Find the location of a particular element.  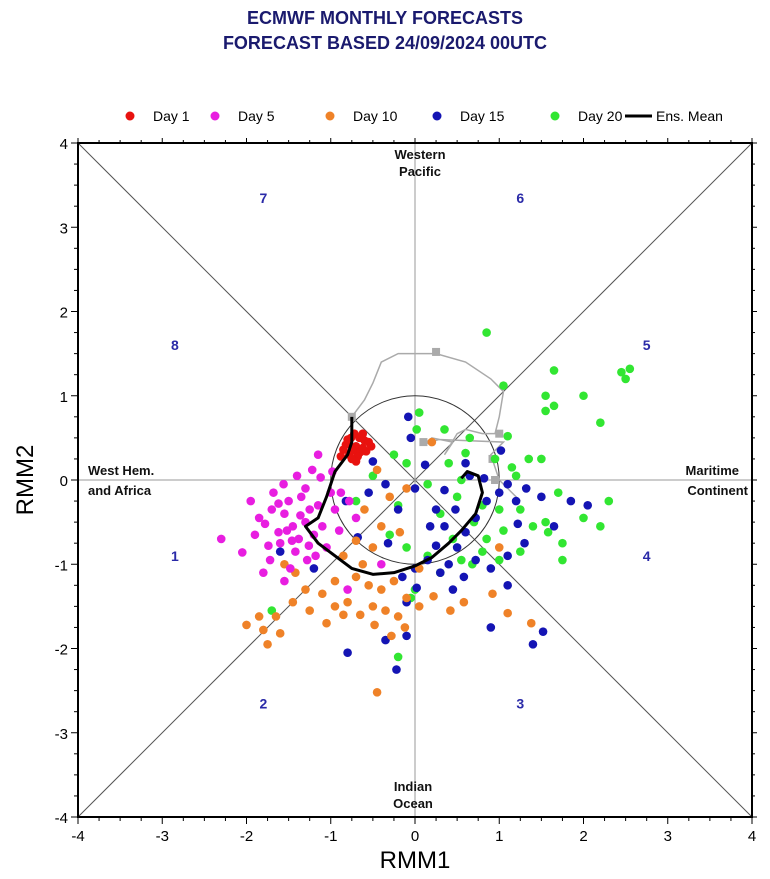

legend-item-day10: Day 10 is located at coordinates (361, 116).